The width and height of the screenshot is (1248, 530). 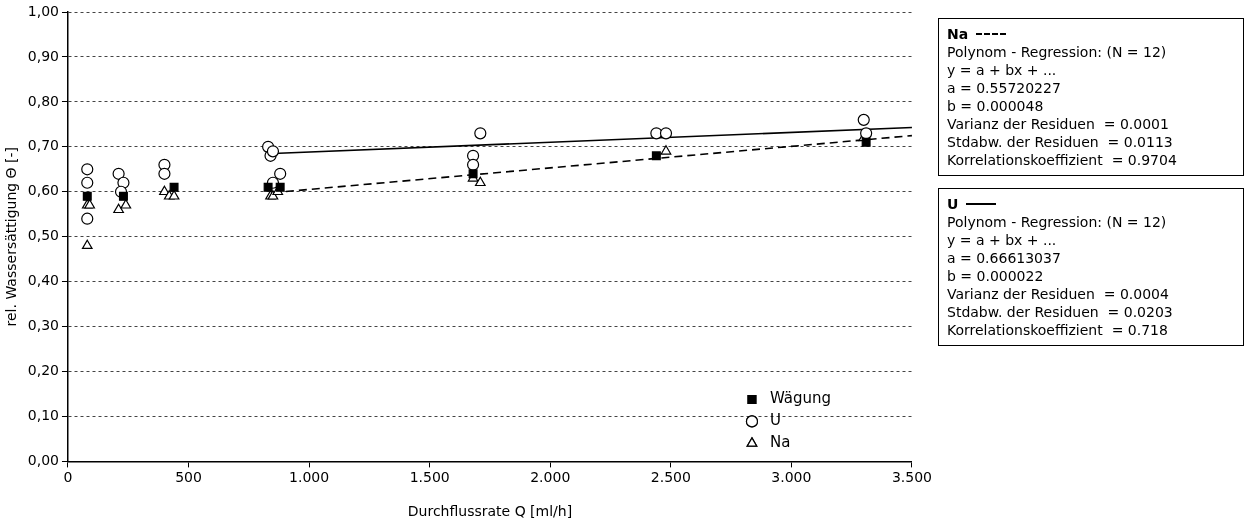 What do you see at coordinates (996, 276) in the screenshot?
I see `text: b = 0.000022` at bounding box center [996, 276].